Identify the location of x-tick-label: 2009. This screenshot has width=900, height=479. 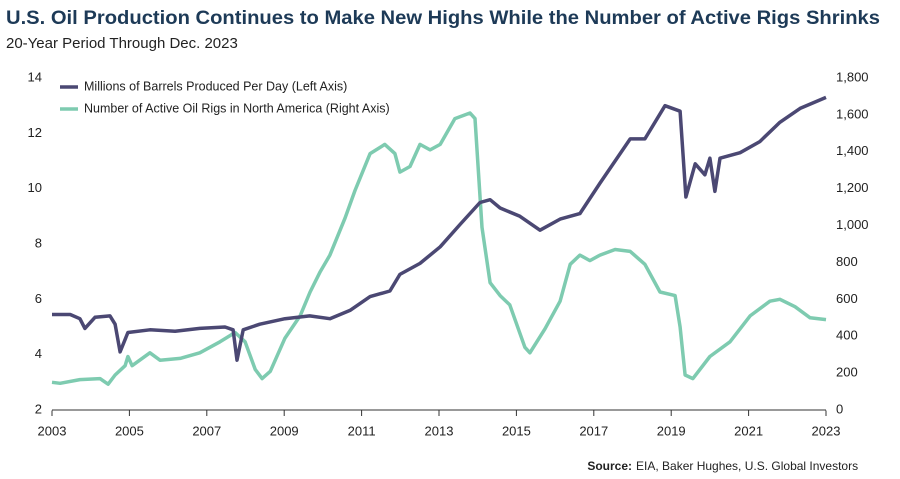
(284, 430).